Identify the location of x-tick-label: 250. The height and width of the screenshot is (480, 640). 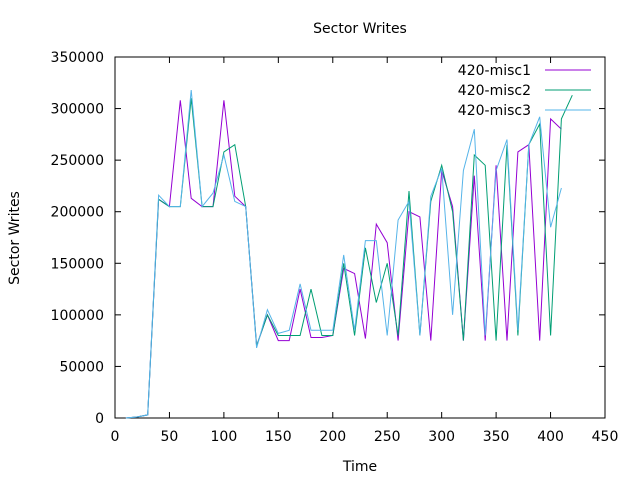
(387, 437).